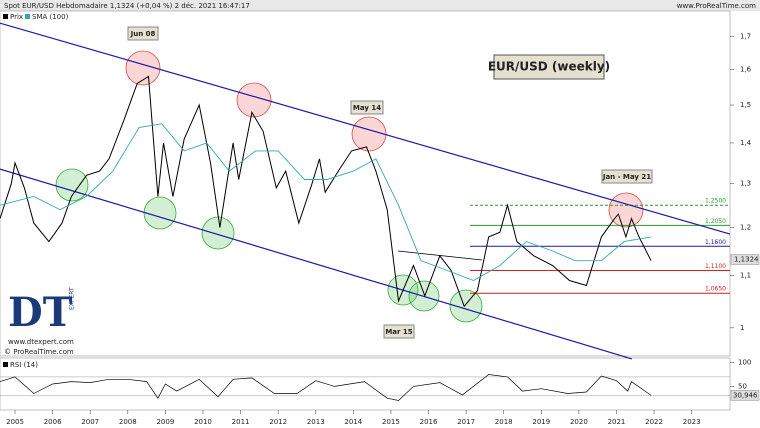 This screenshot has height=428, width=760. What do you see at coordinates (50, 17) in the screenshot?
I see `legend-entry: SMA (100)` at bounding box center [50, 17].